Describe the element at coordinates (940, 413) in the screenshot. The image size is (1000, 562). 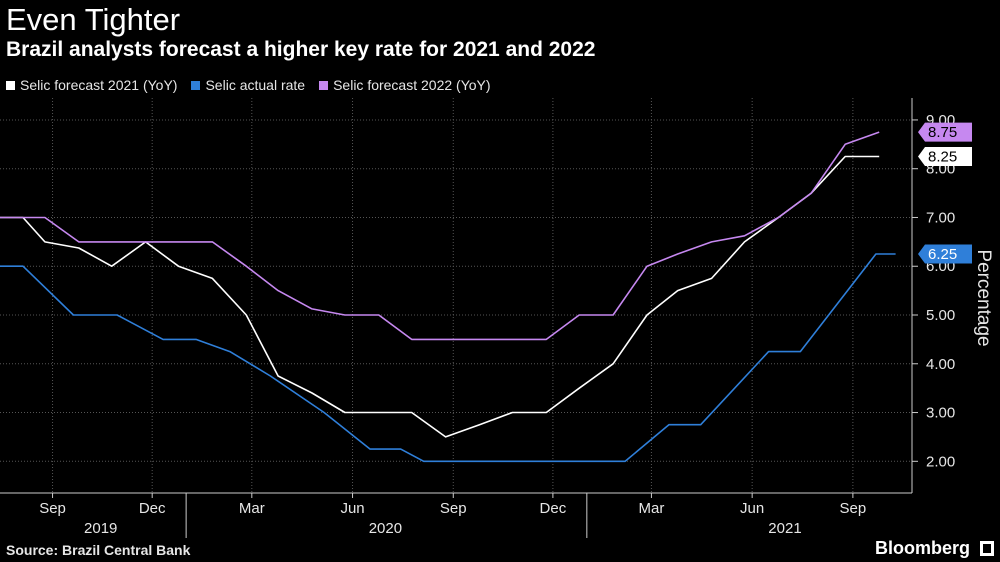
I see `y-tick-label: 3.00` at that location.